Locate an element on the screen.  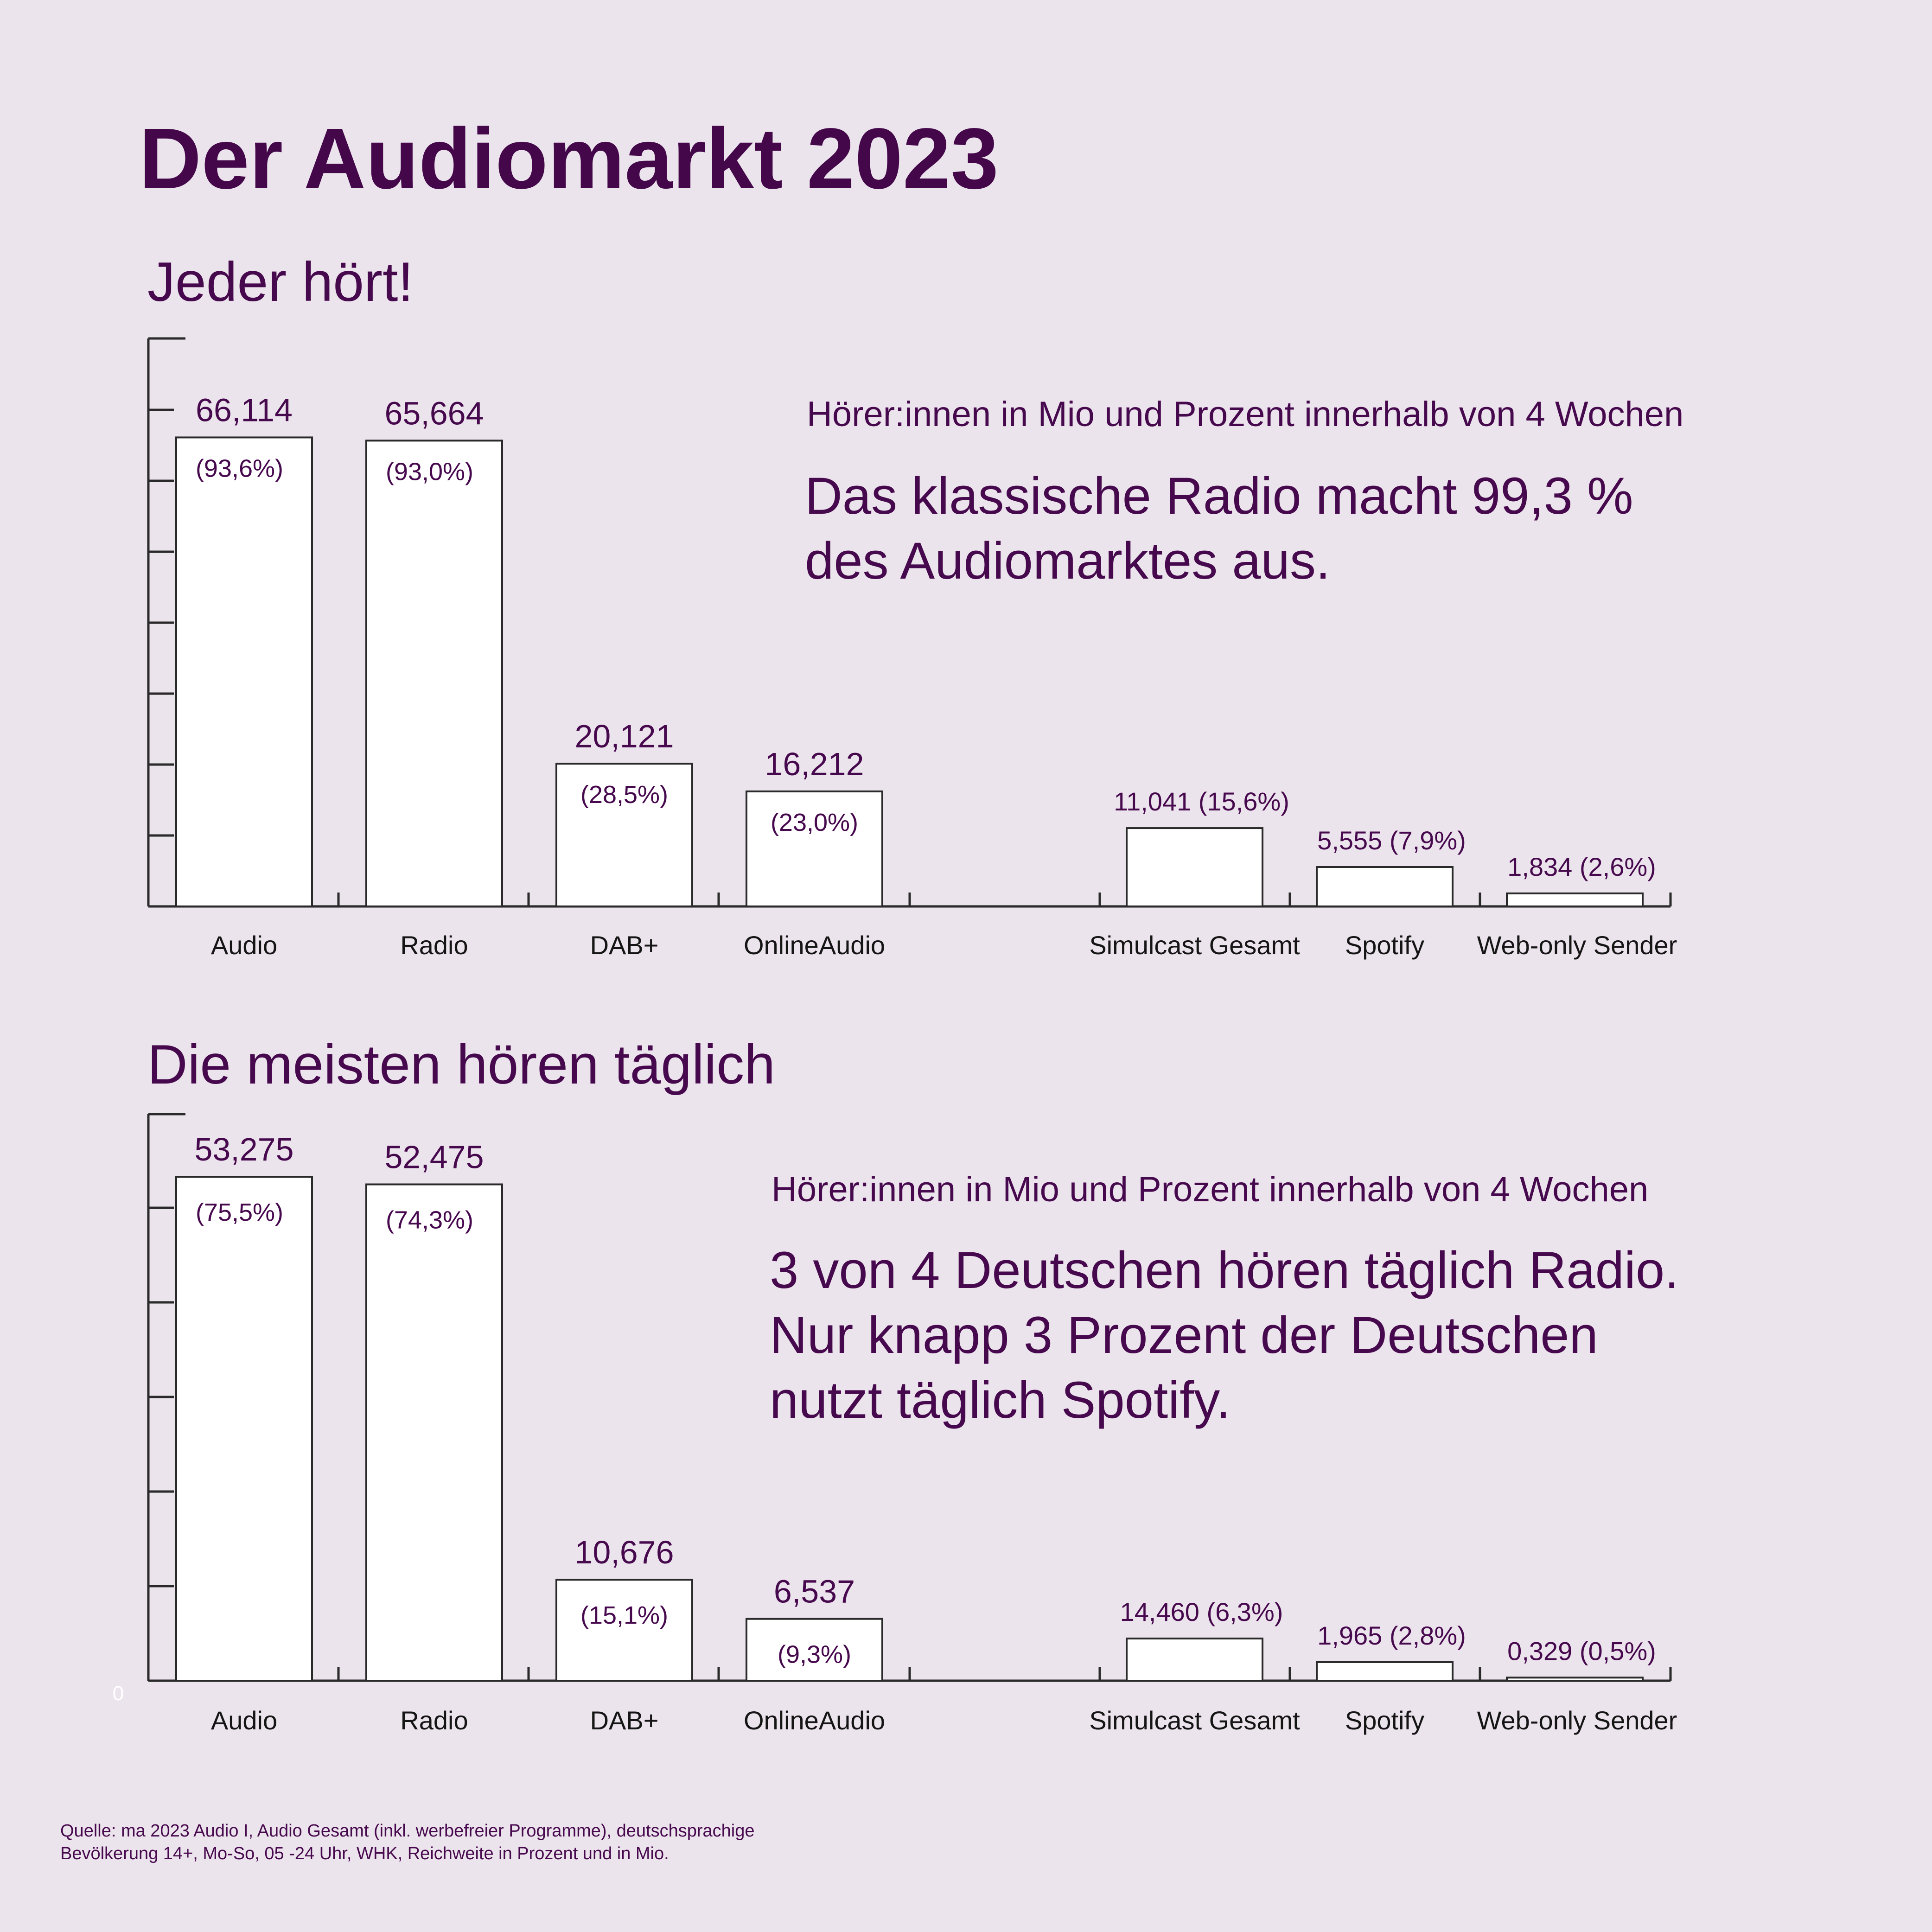
chart-2-value-label: 1,965 (2,8%) is located at coordinates (1391, 1635).